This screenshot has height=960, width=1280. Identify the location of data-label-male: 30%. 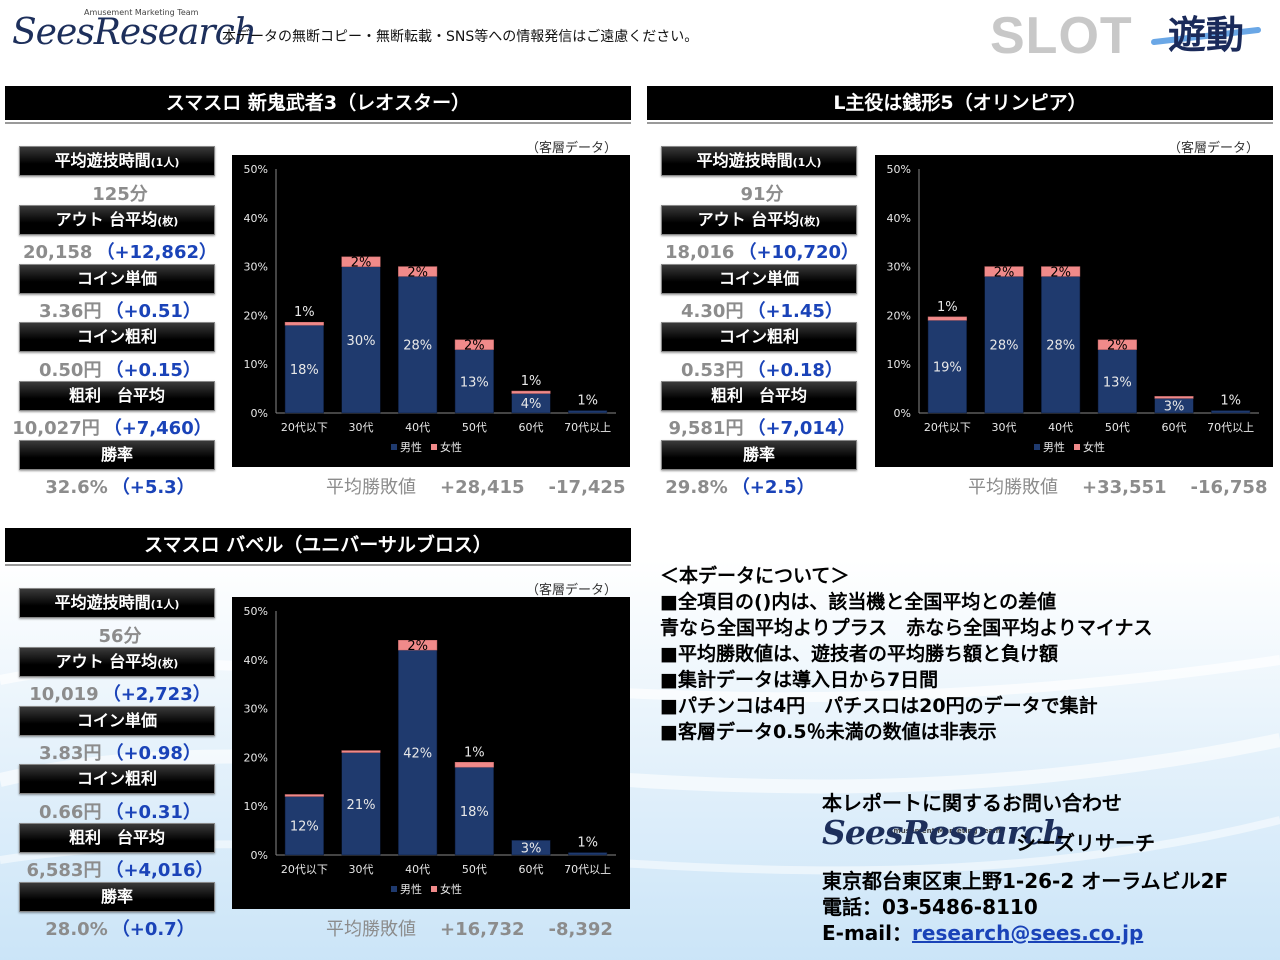
(361, 341).